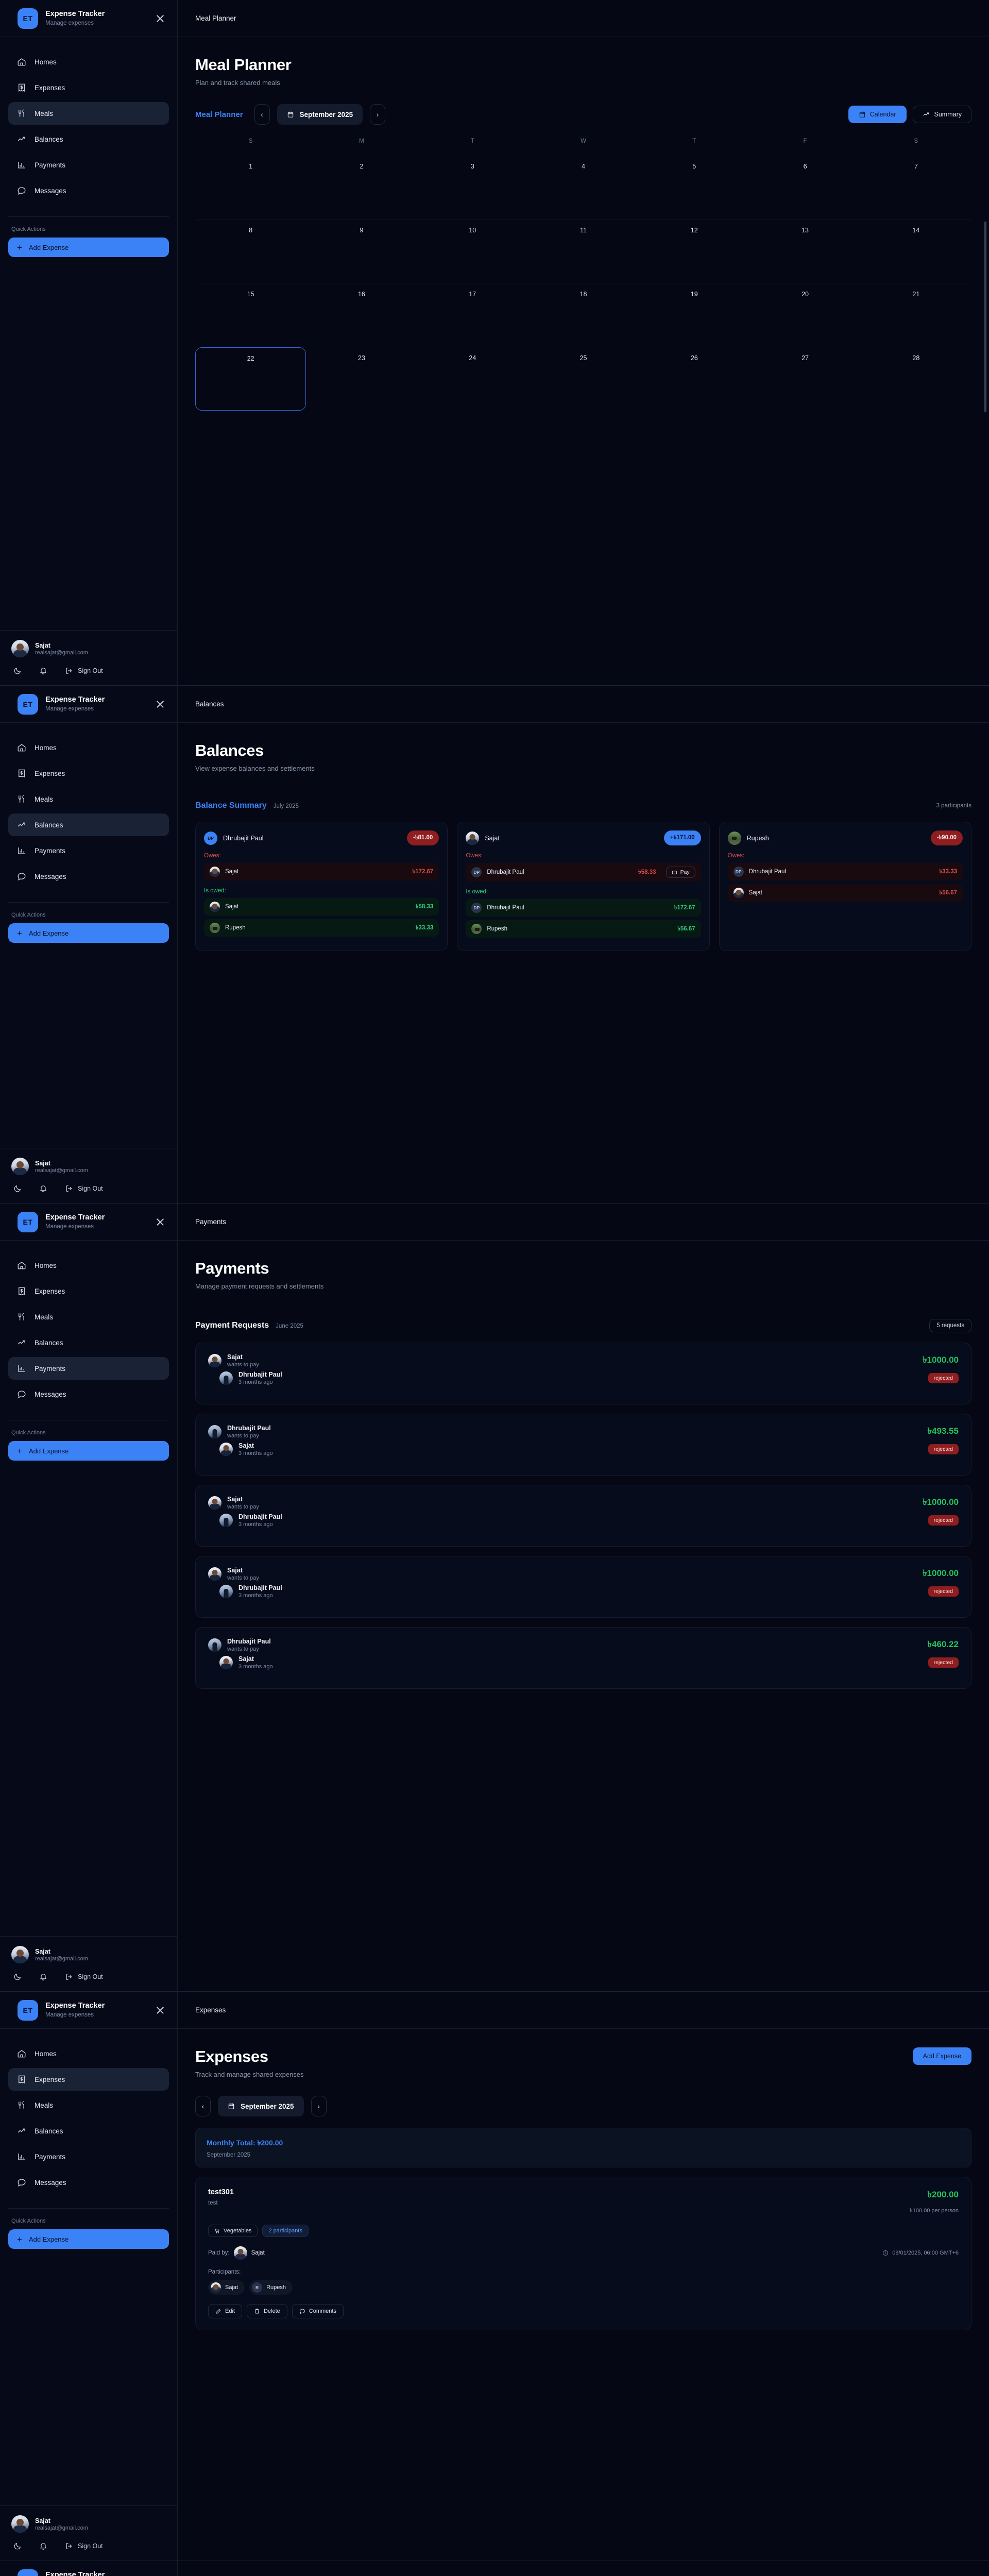  I want to click on pay-button: Pay, so click(681, 872).